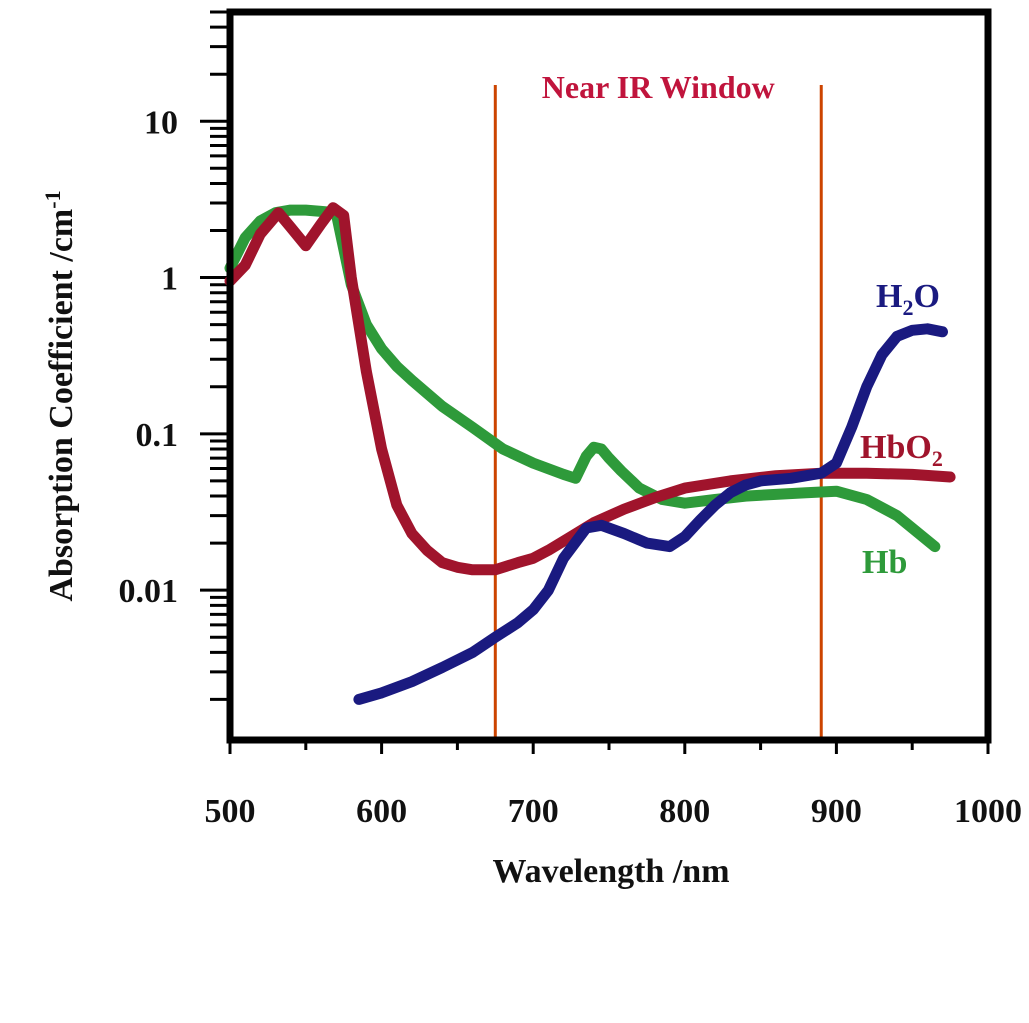 This screenshot has height=1023, width=1029. What do you see at coordinates (836, 811) in the screenshot?
I see `x-tick-label: 900` at bounding box center [836, 811].